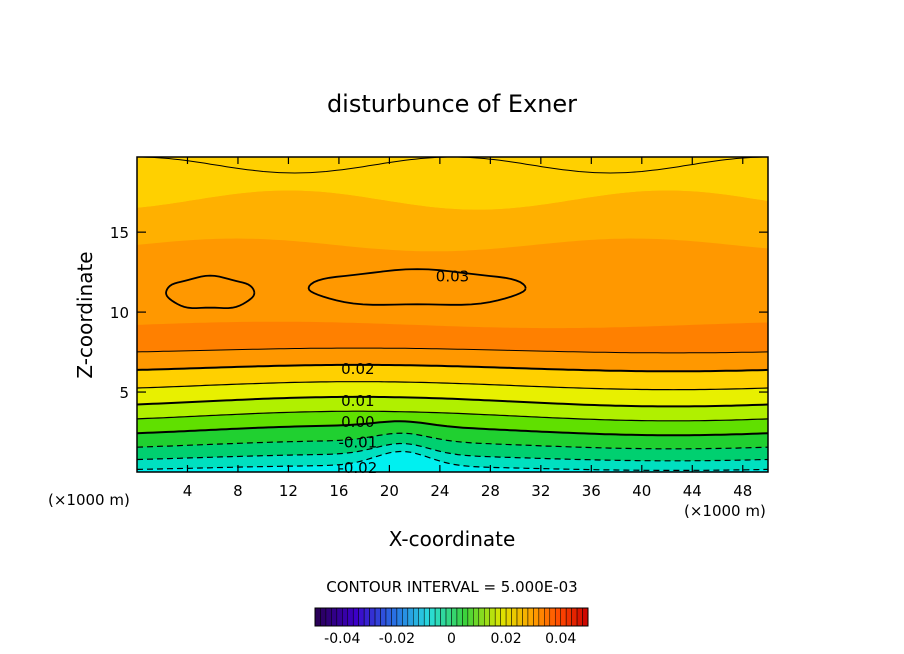 The image size is (904, 654). What do you see at coordinates (452, 539) in the screenshot?
I see `x-axis-label: X-coordinate` at bounding box center [452, 539].